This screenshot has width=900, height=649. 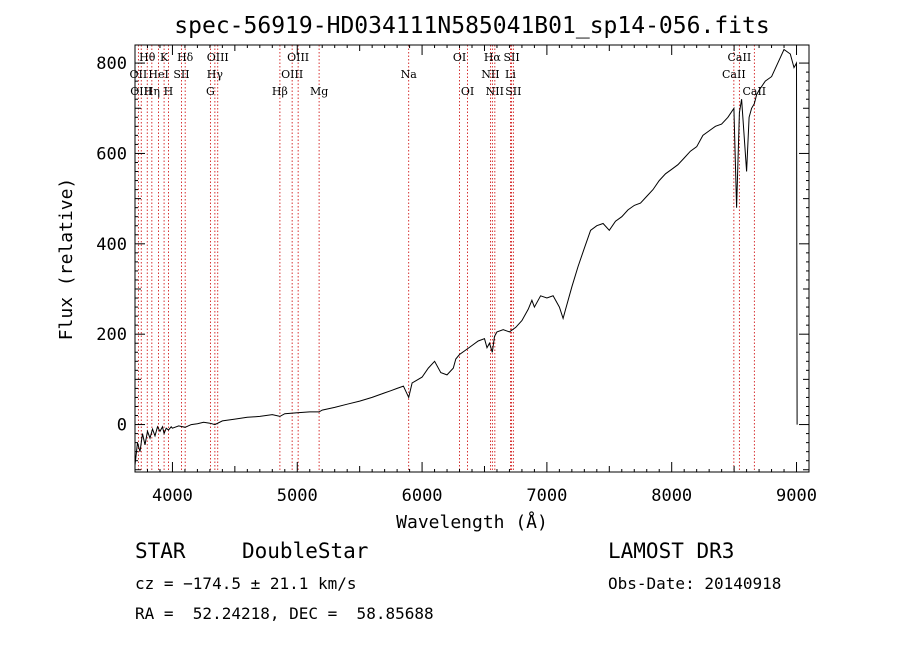 What do you see at coordinates (160, 551) in the screenshot?
I see `class-label: STAR` at bounding box center [160, 551].